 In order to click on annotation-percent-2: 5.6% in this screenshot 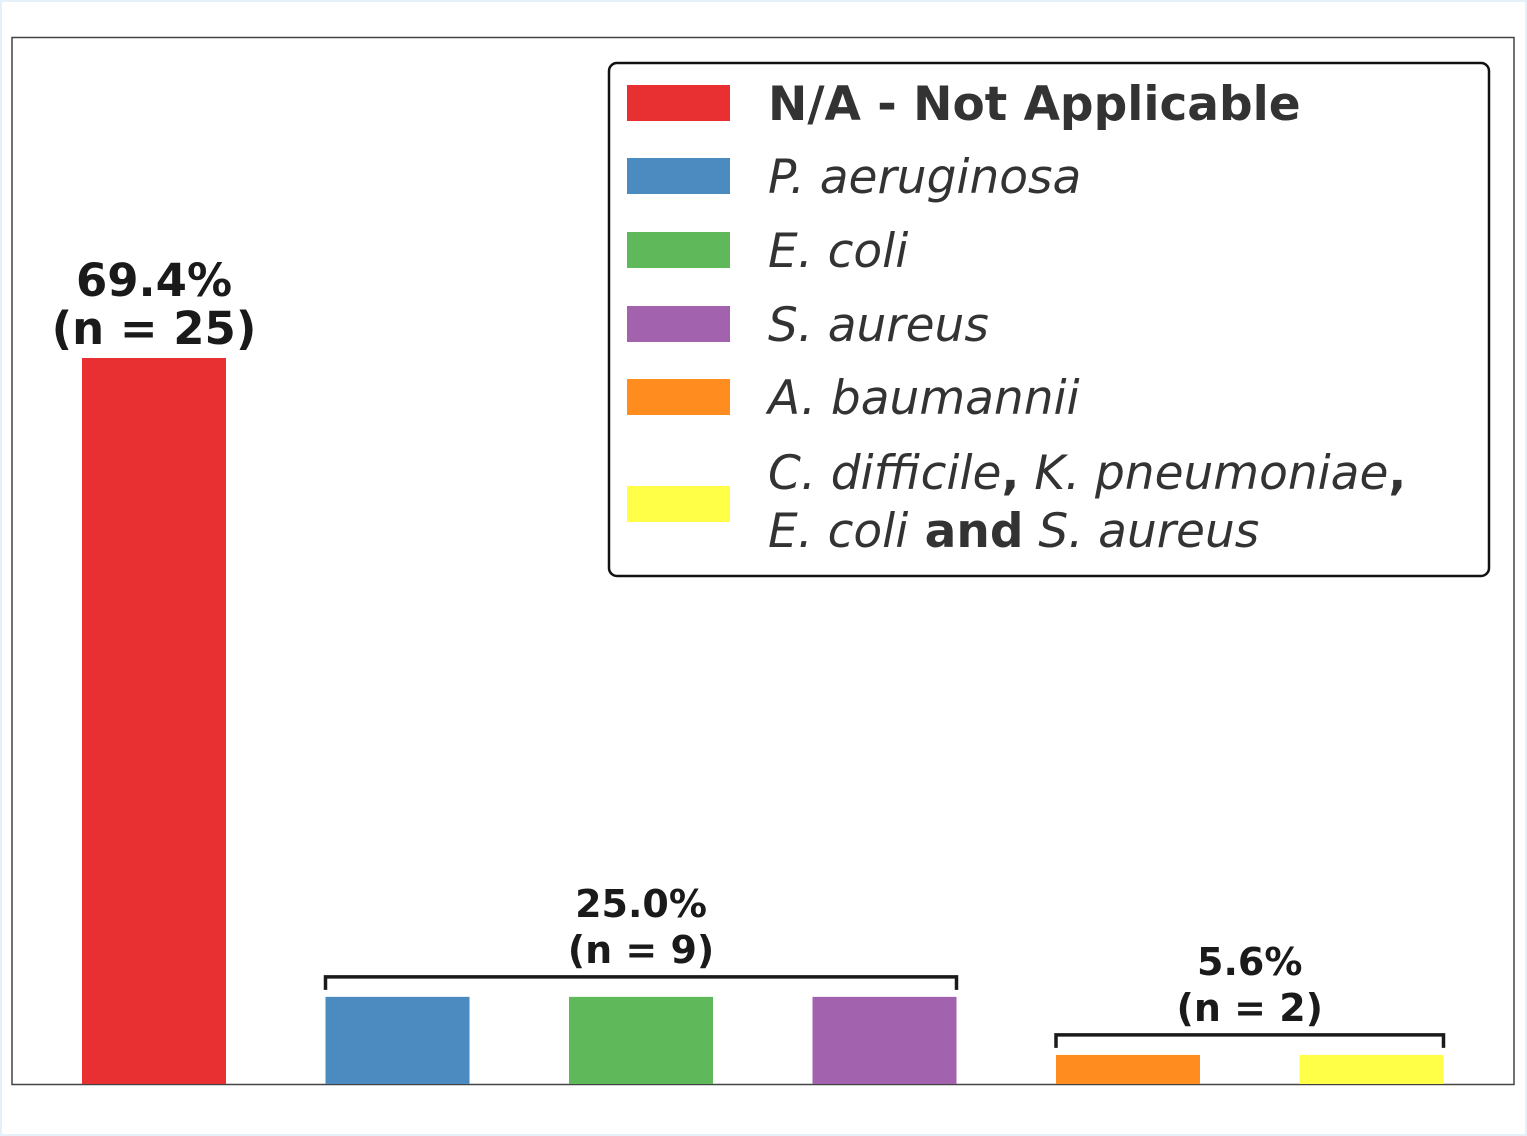, I will do `click(1249, 962)`.